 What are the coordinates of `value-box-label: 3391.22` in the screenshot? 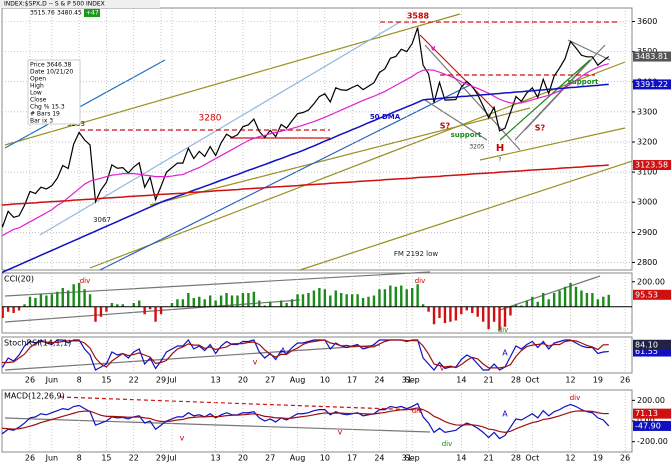 It's located at (651, 84).